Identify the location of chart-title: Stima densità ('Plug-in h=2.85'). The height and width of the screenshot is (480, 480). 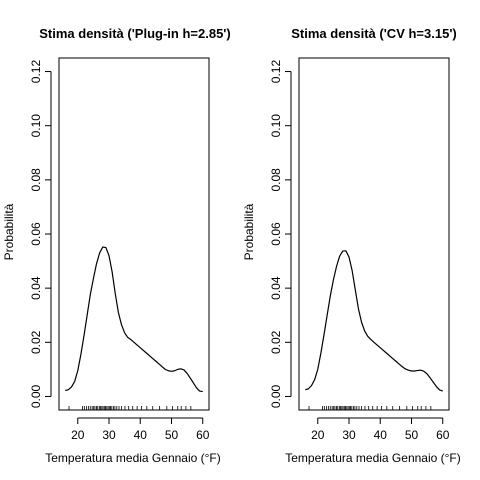
(134, 33).